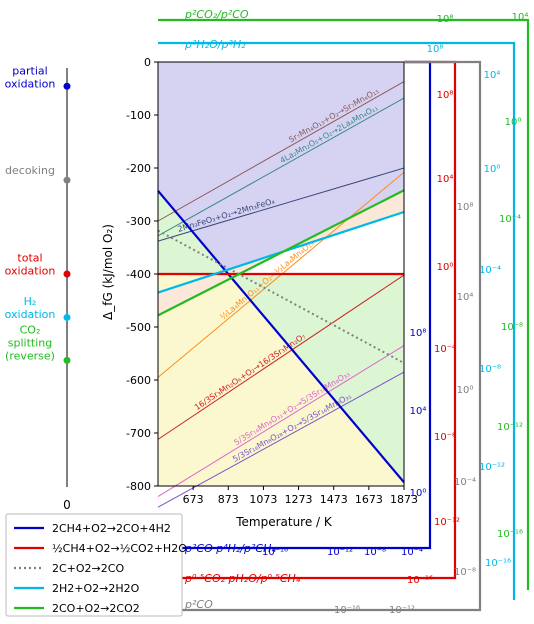  What do you see at coordinates (492, 169) in the screenshot?
I see `nomograph-tick-1-2: 10⁰` at bounding box center [492, 169].